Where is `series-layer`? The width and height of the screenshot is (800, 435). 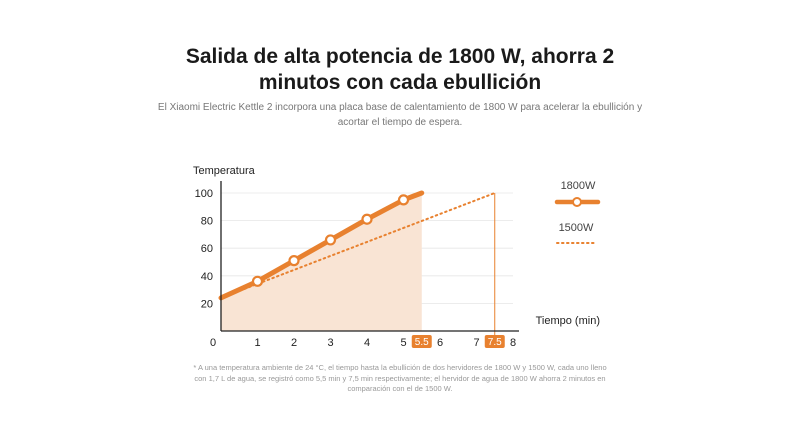
series-layer is located at coordinates (357, 262).